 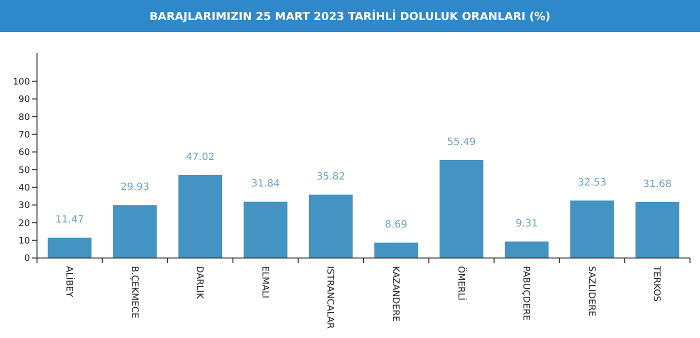 What do you see at coordinates (135, 188) in the screenshot?
I see `data-label: 29.93` at bounding box center [135, 188].